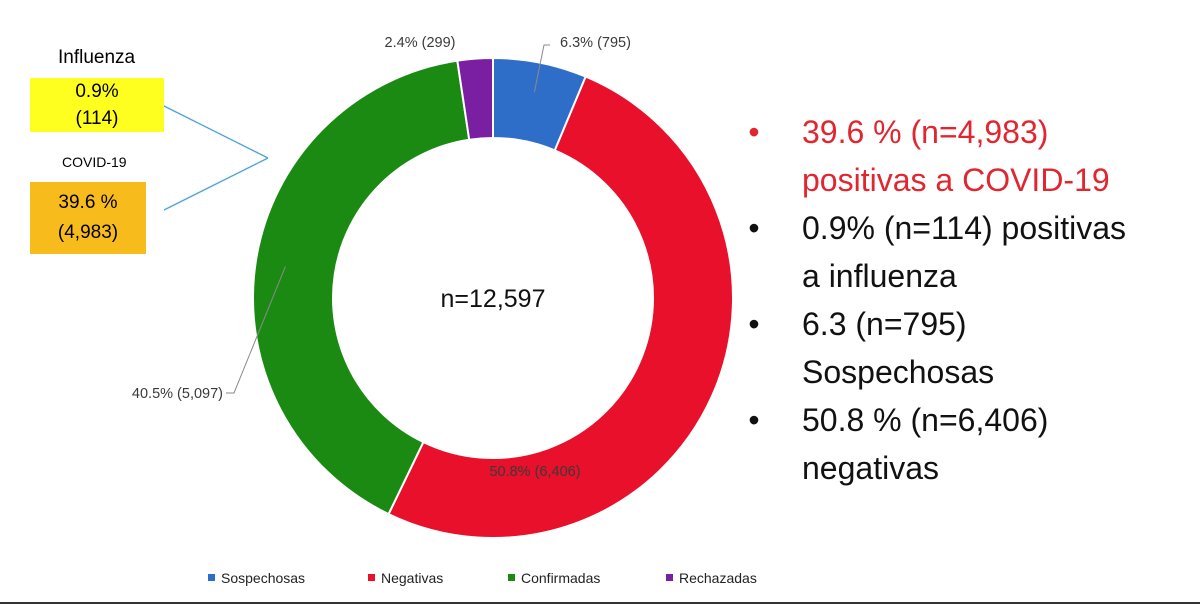 This screenshot has height=608, width=1200. I want to click on bullet-line: Sospechosas, so click(898, 372).